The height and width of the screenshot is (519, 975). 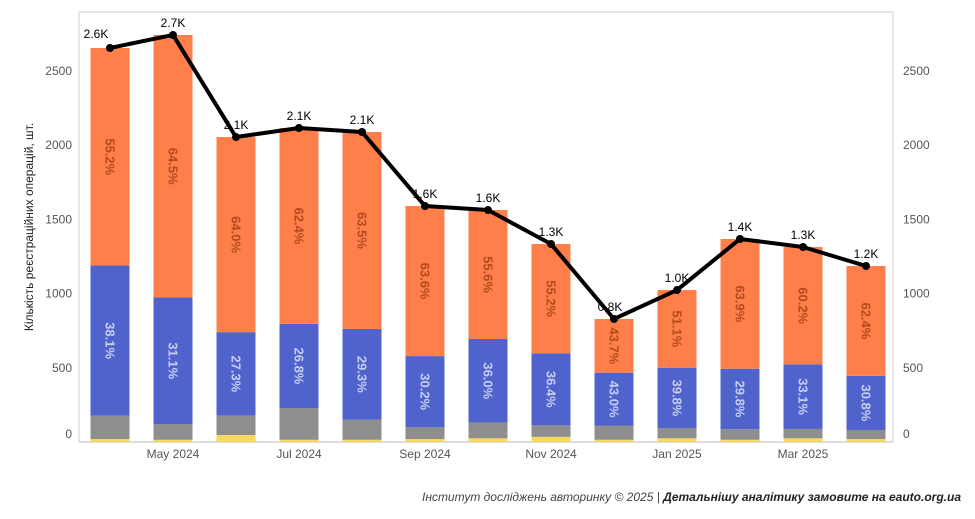 I want to click on segment-percent-label: 31.1%, so click(x=173, y=360).